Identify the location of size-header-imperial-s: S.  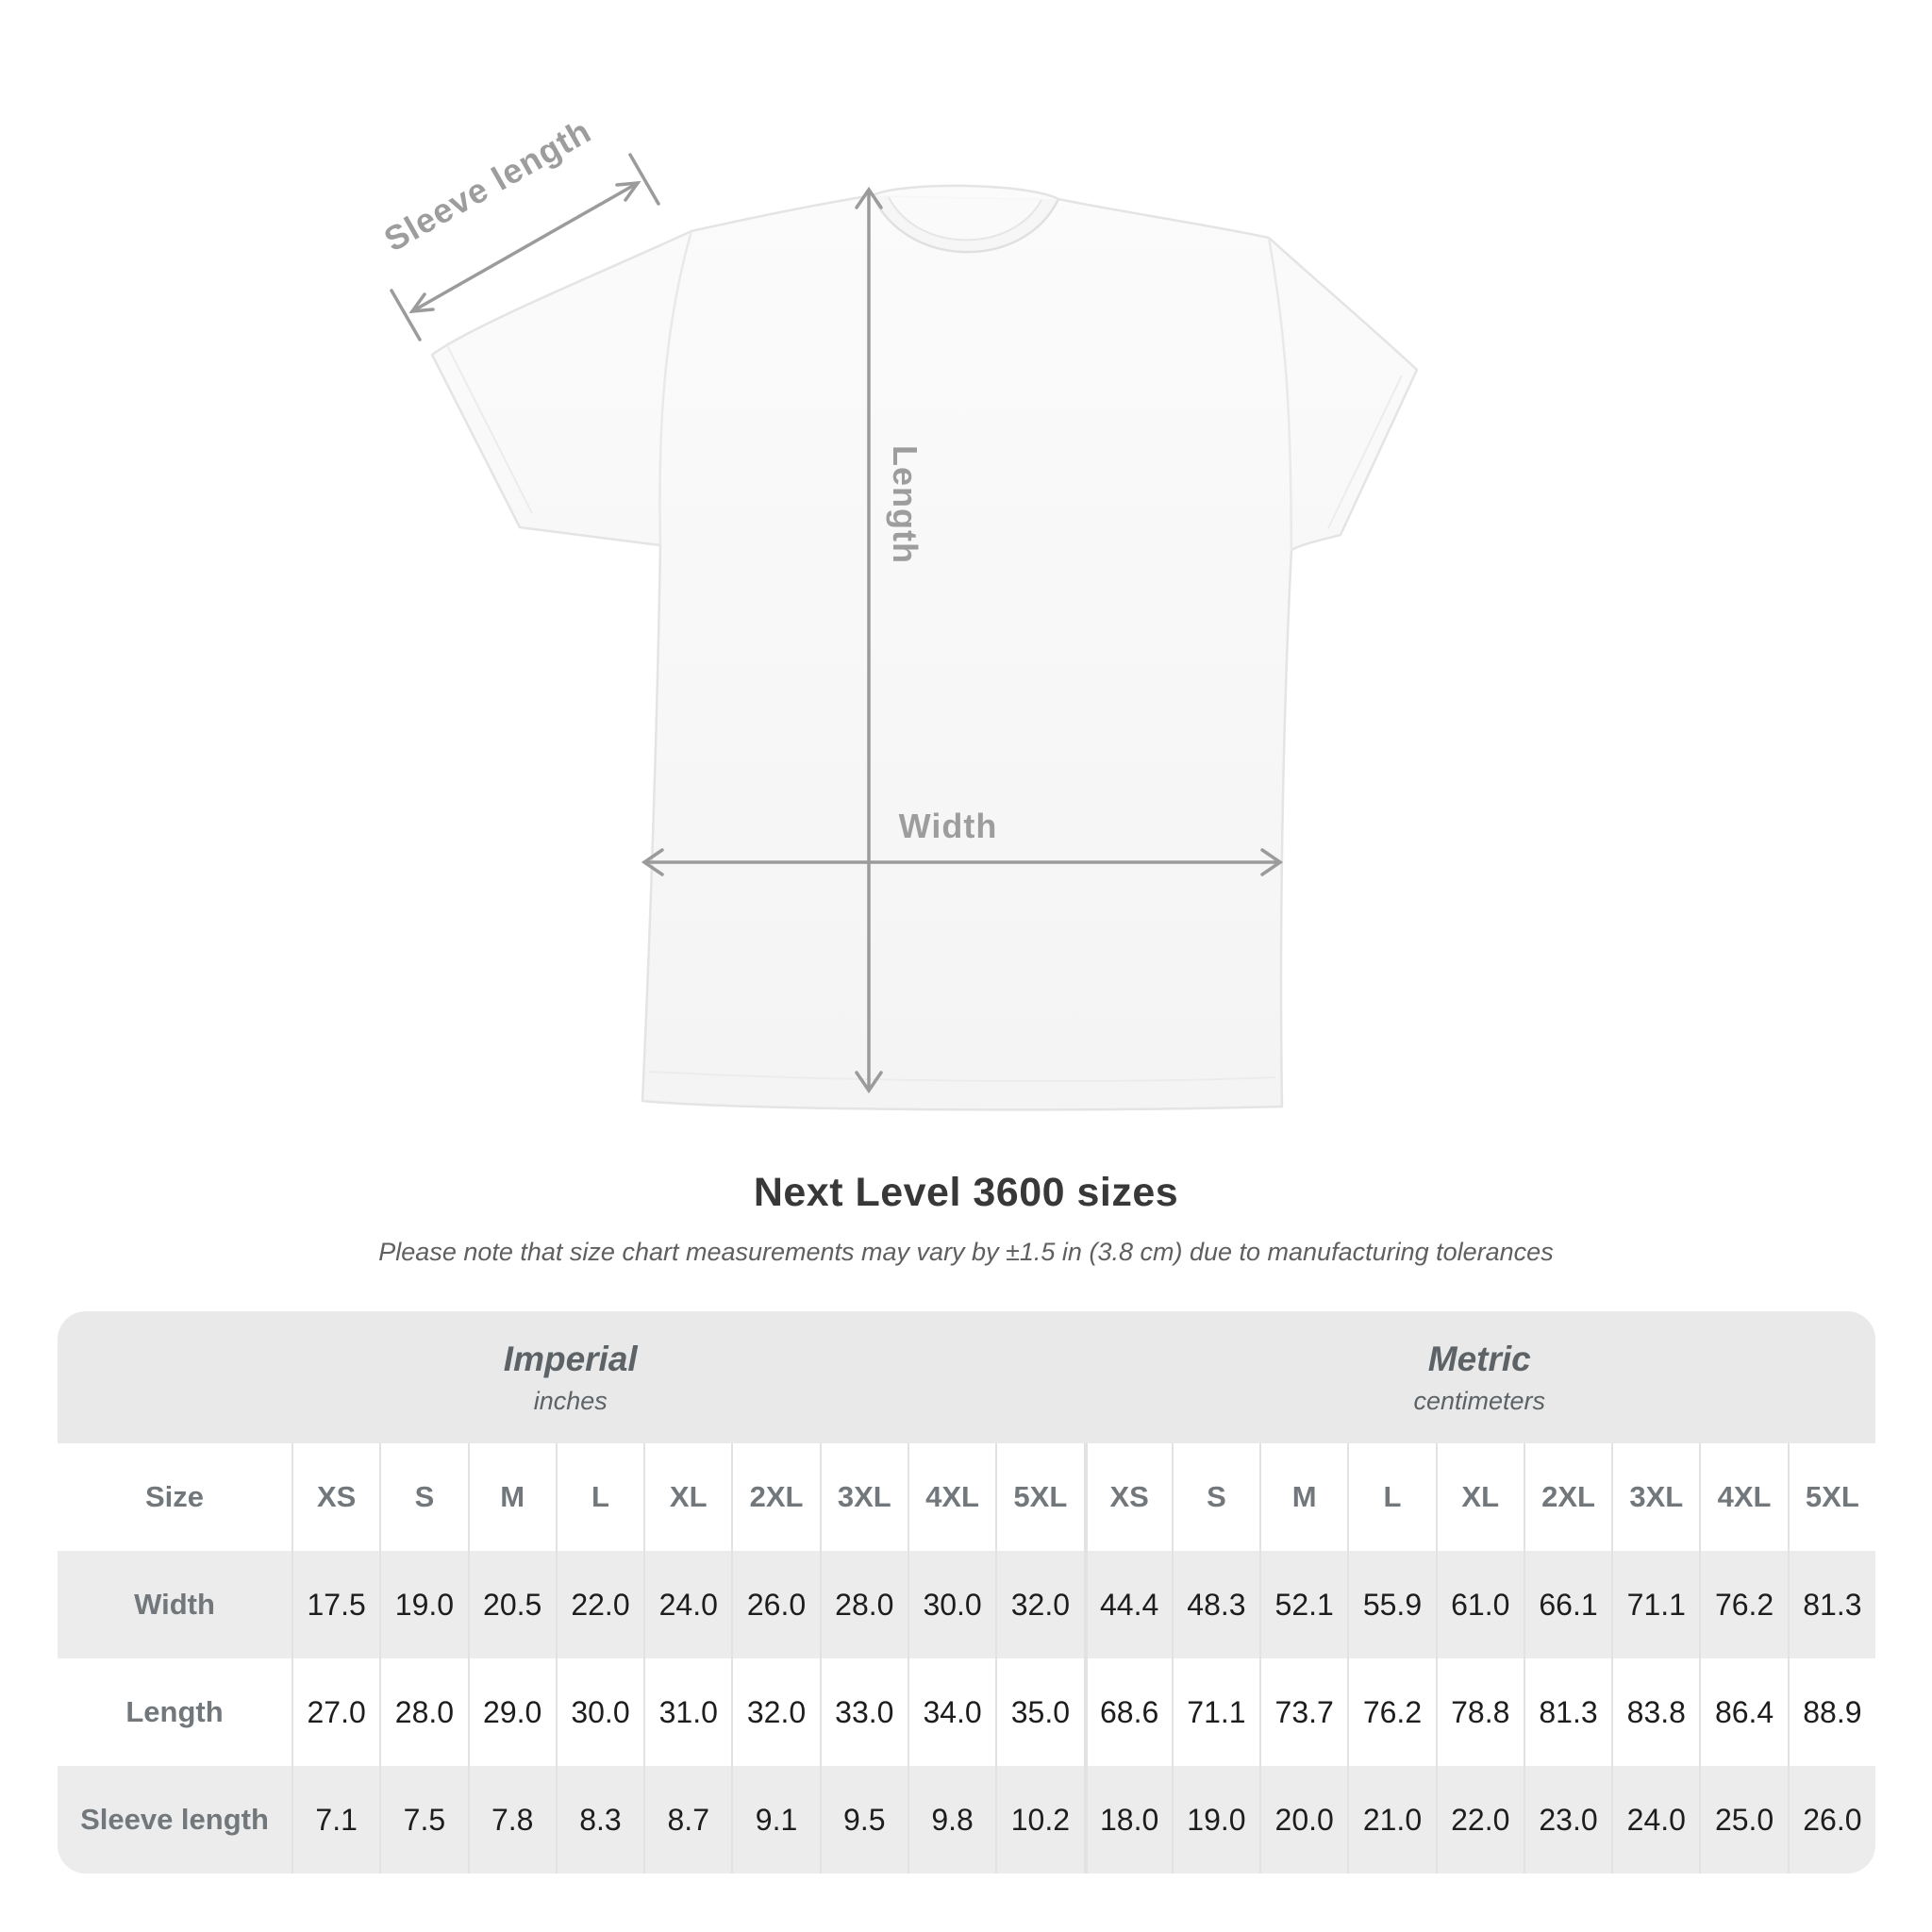
(423, 1497).